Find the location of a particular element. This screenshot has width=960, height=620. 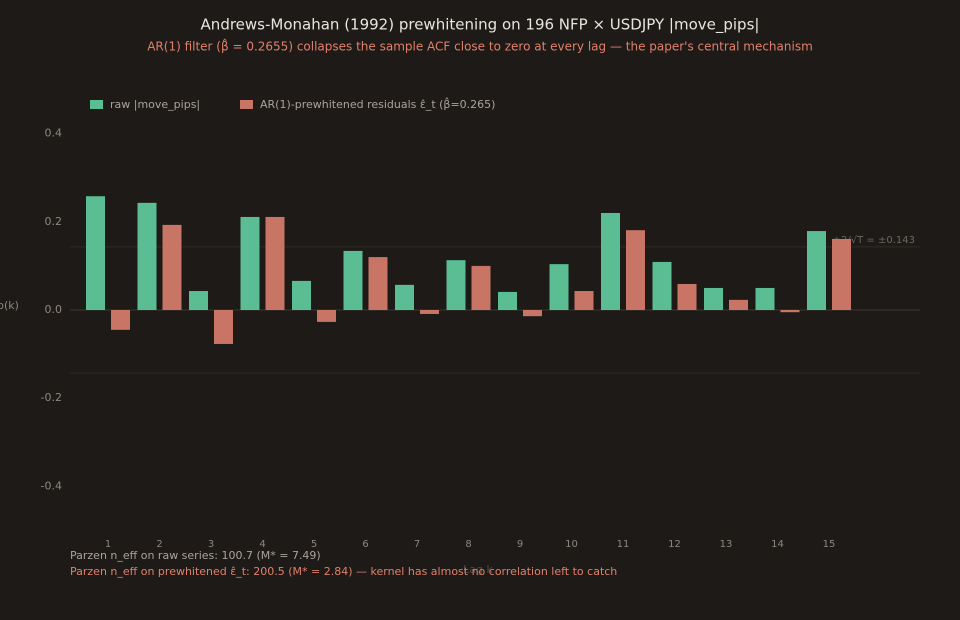

band-label: ±2/√T = ±0.143 is located at coordinates (874, 240).